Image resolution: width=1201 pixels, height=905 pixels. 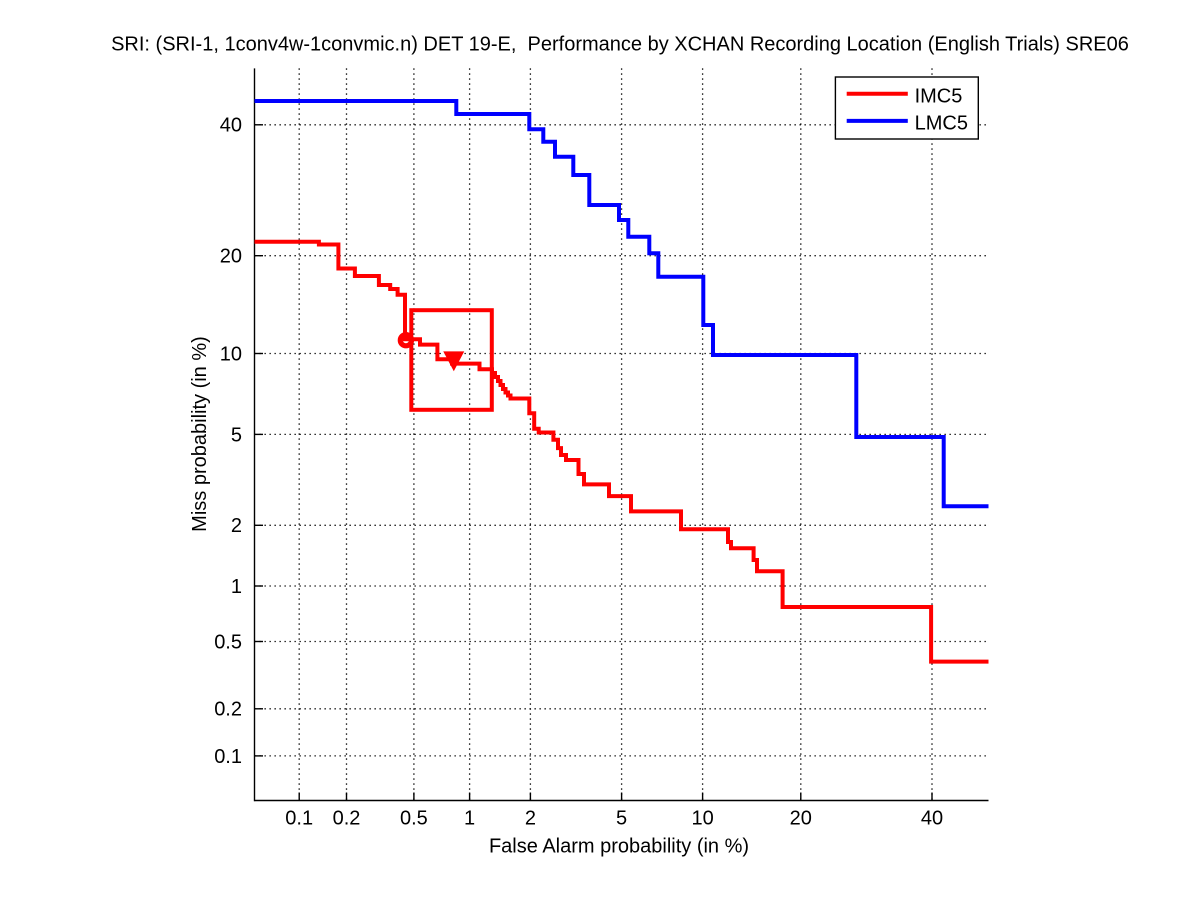 What do you see at coordinates (619, 847) in the screenshot?
I see `svg-text: False Alarm probability (in %)` at bounding box center [619, 847].